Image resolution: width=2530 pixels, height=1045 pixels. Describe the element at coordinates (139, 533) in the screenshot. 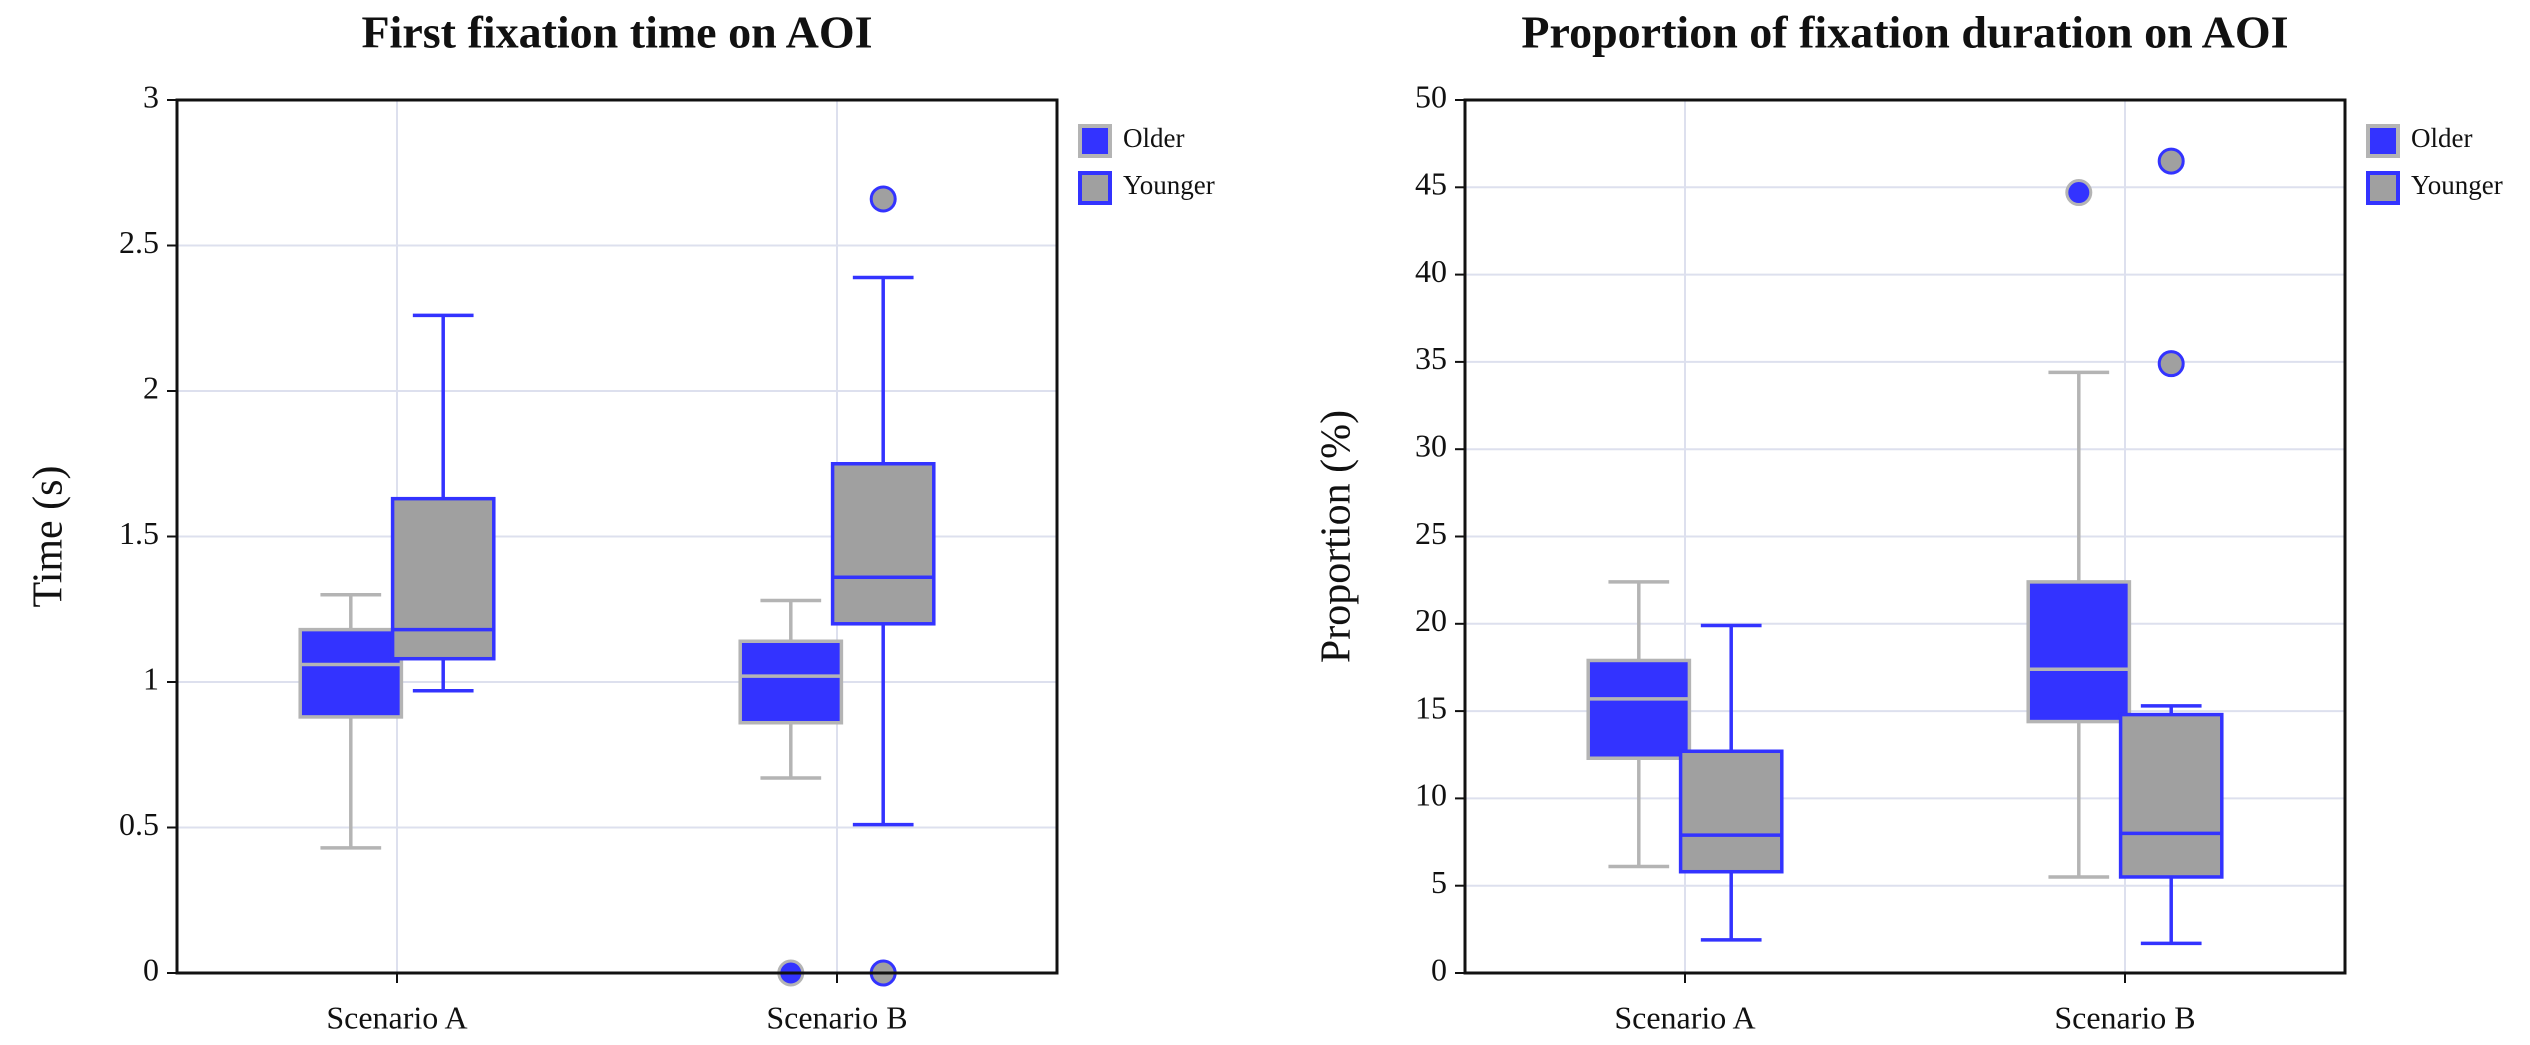

I see `y-tick-label: 1.5` at that location.